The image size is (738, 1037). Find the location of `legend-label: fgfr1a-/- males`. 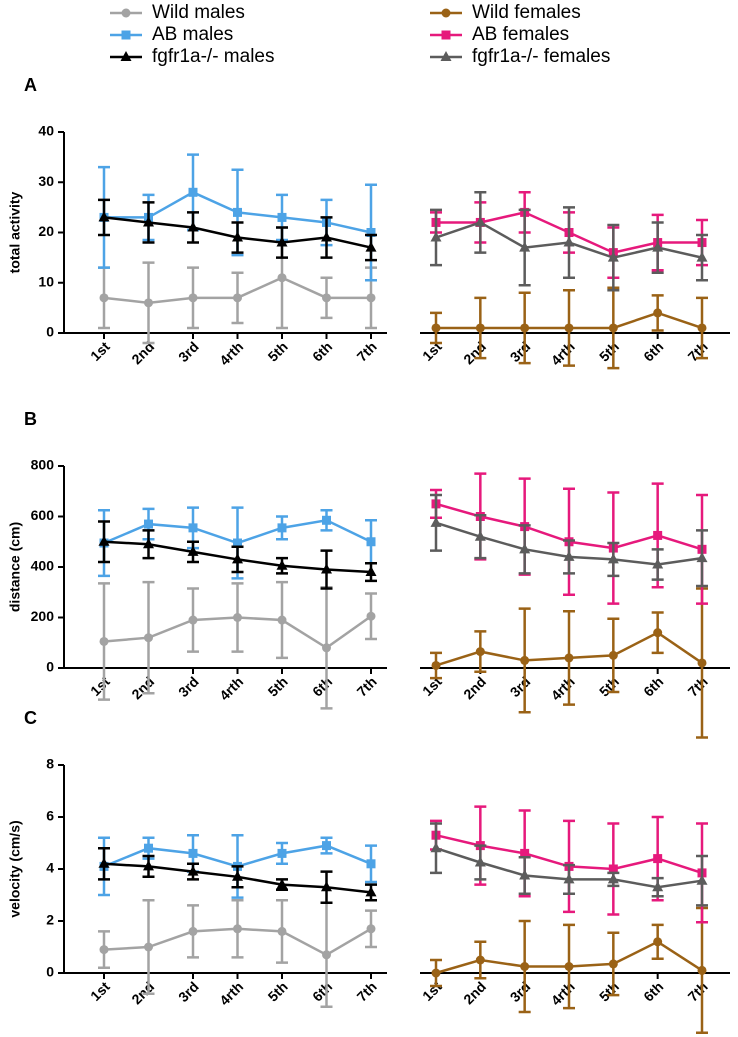

legend-label: fgfr1a-/- males is located at coordinates (213, 56).